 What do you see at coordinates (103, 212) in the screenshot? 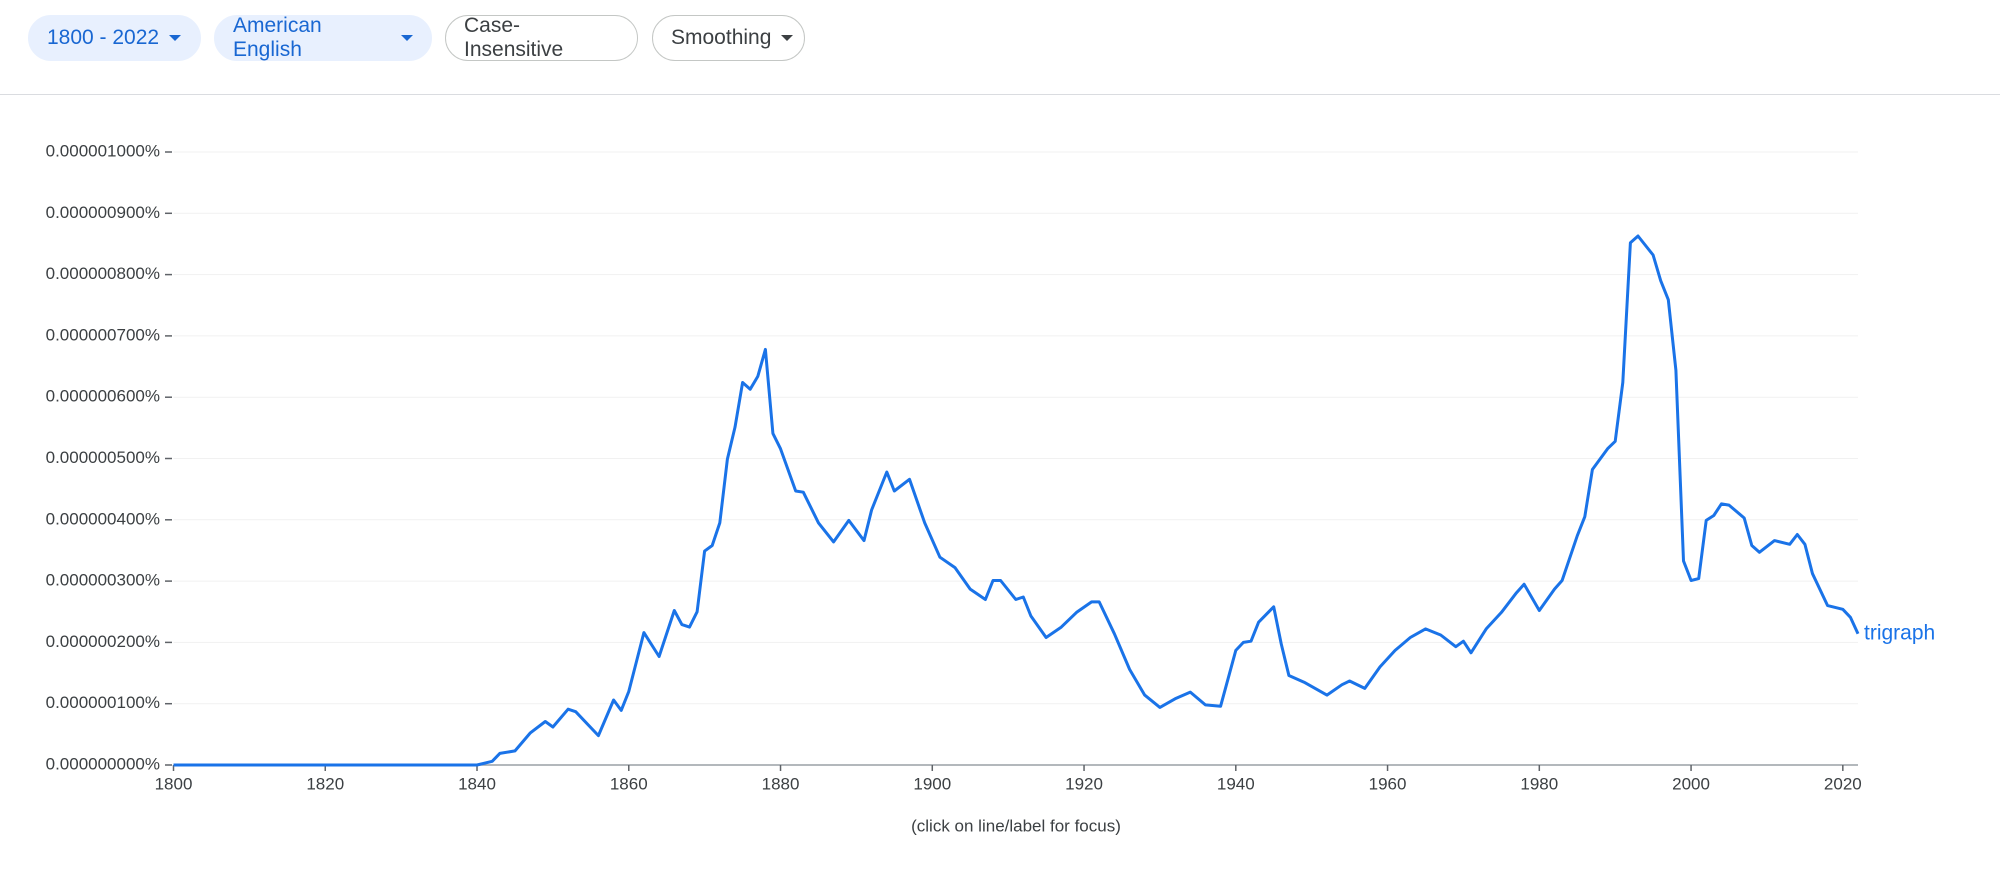
I see `y-tick-label: 0.000000900%` at bounding box center [103, 212].